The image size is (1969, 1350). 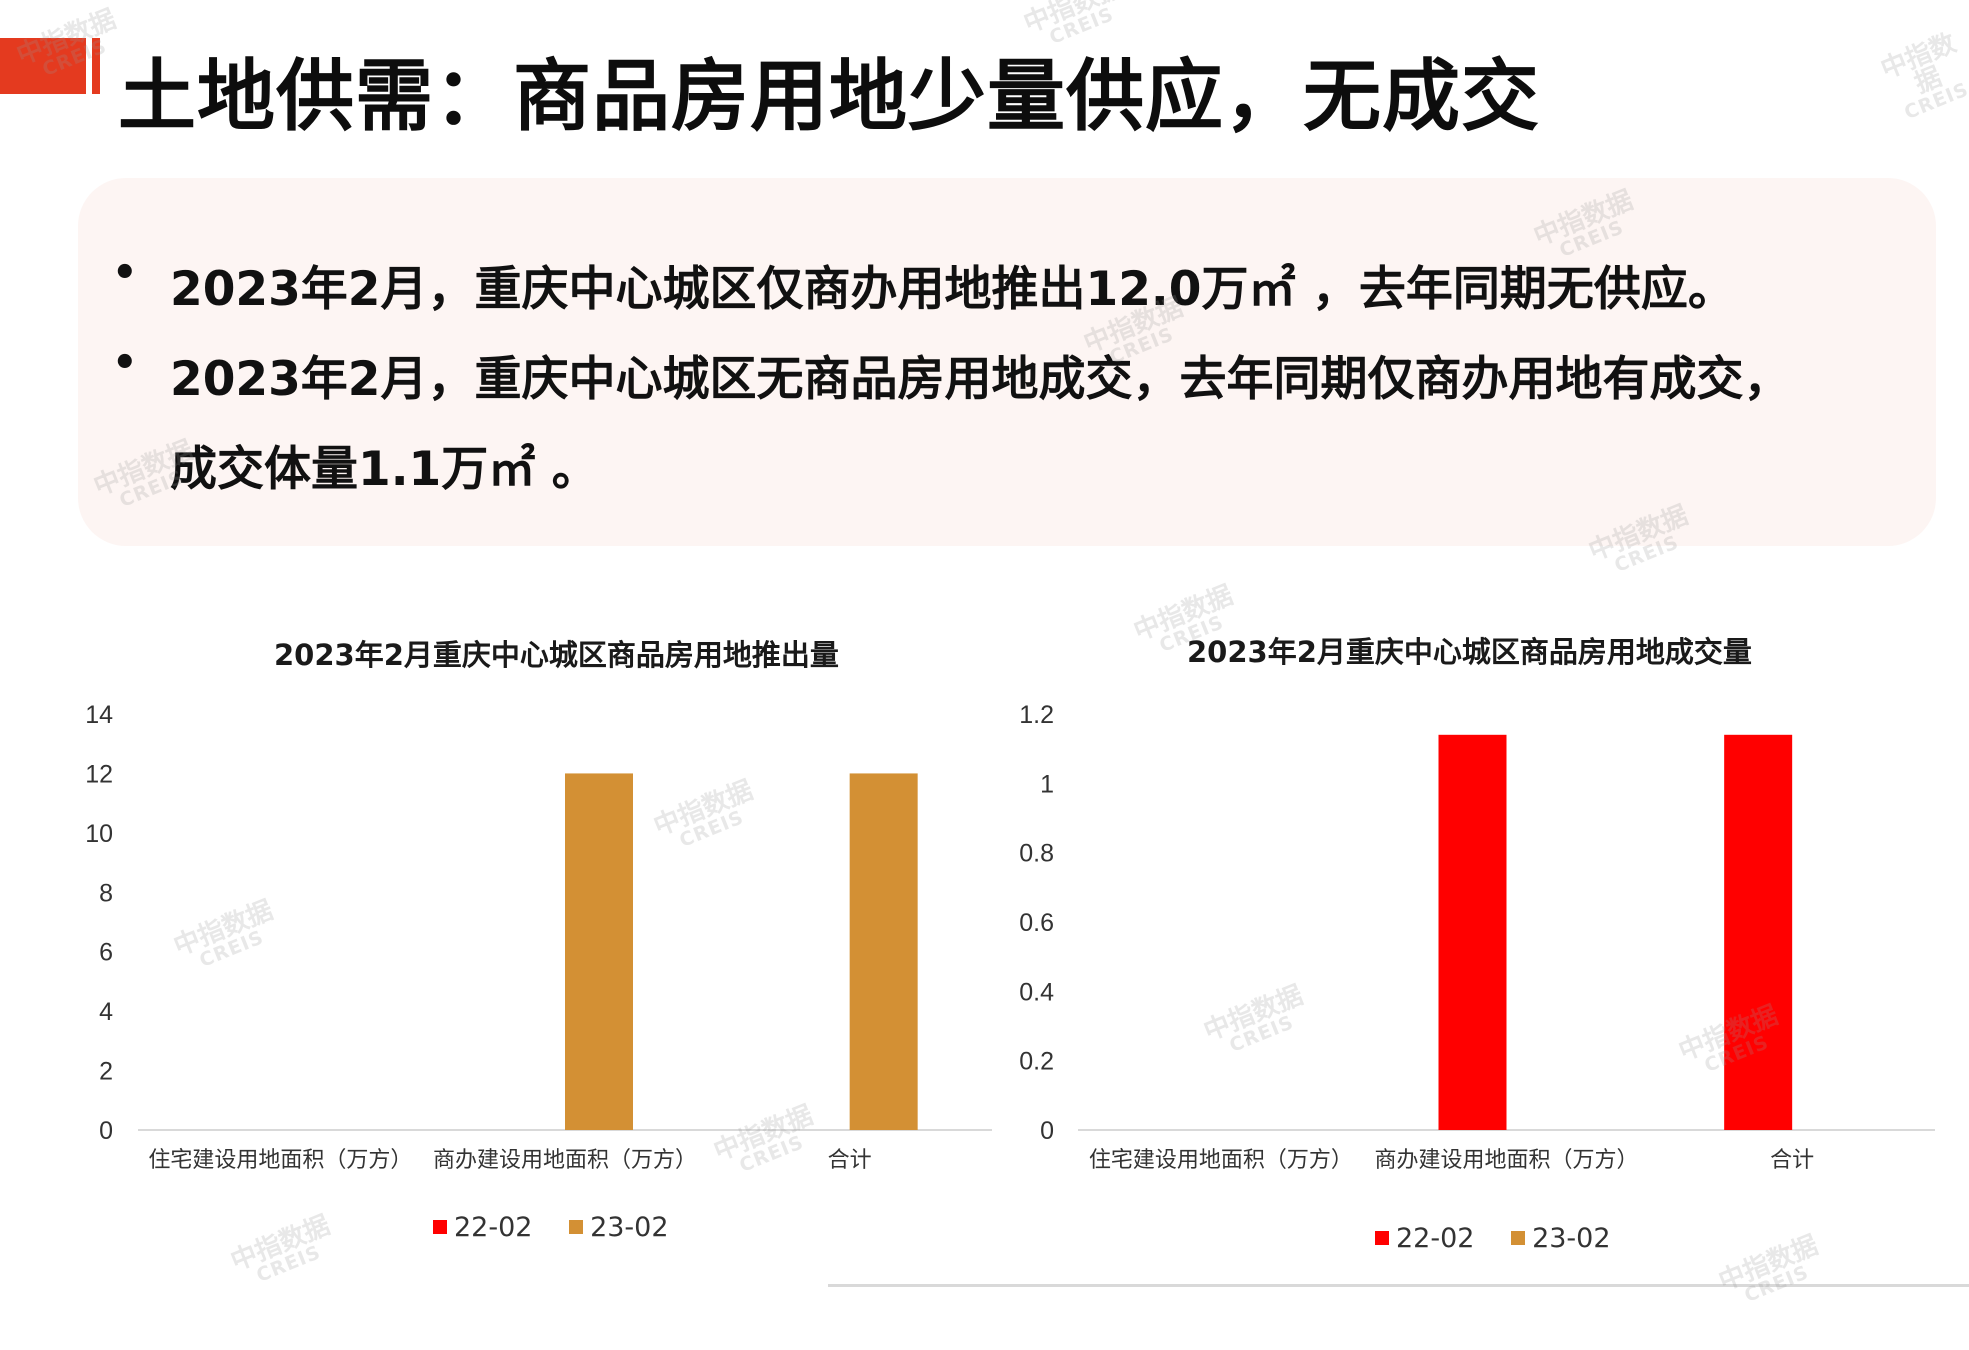 I want to click on y-tick-label: 8, so click(x=106, y=893).